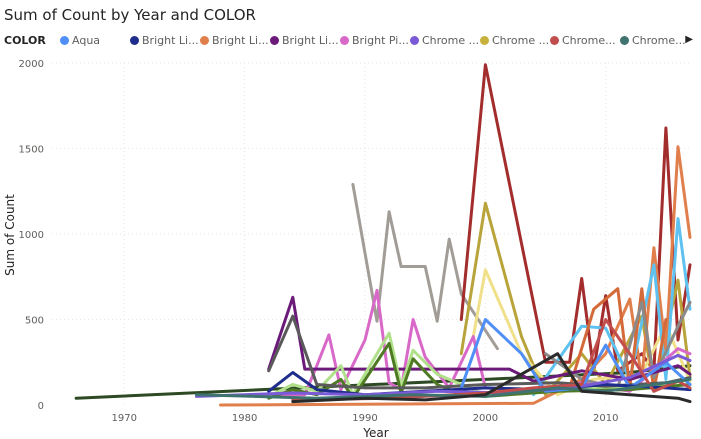 The width and height of the screenshot is (701, 439). What do you see at coordinates (25, 40) in the screenshot?
I see `legend-title: COLOR` at bounding box center [25, 40].